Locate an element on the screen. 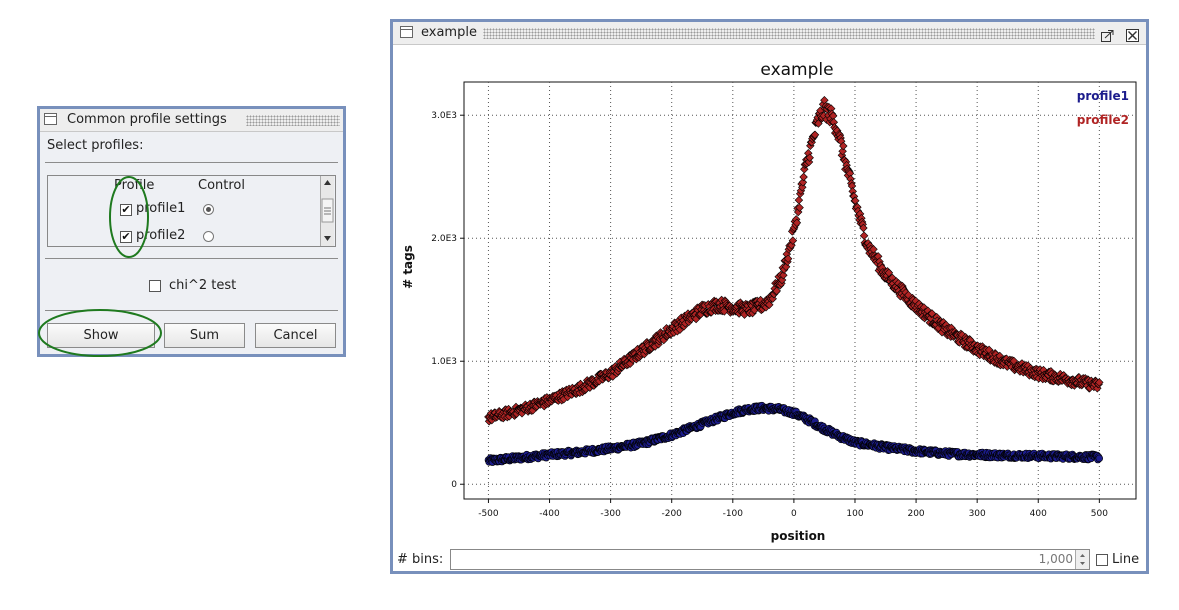  detach-window-icon is located at coordinates (1107, 34).